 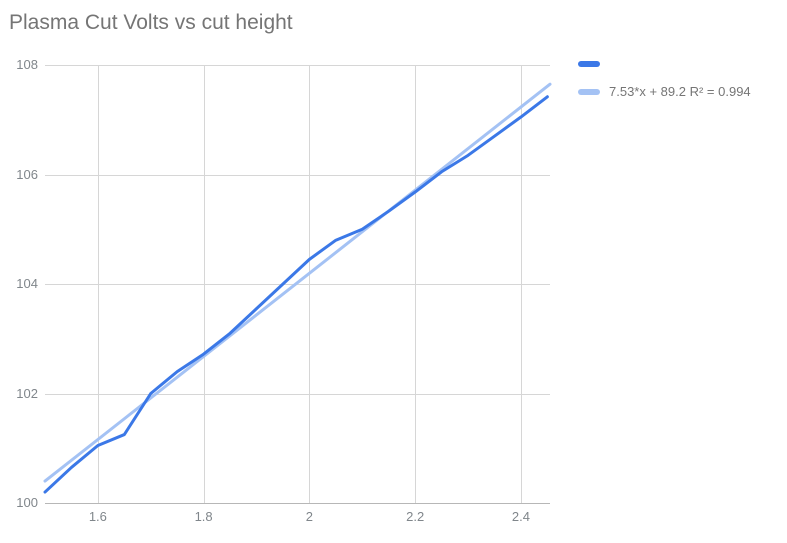 I want to click on y-tick-label: 104, so click(x=27, y=283).